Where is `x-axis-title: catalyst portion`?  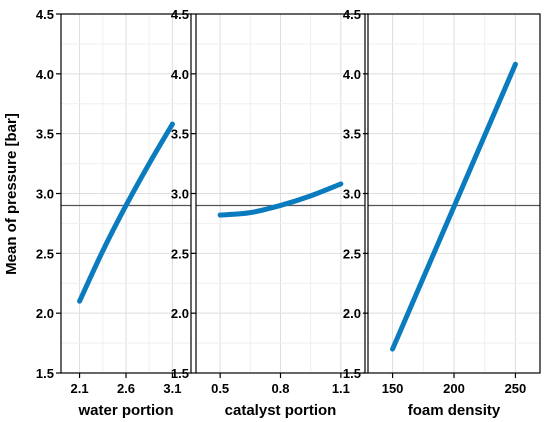
x-axis-title: catalyst portion is located at coordinates (281, 410).